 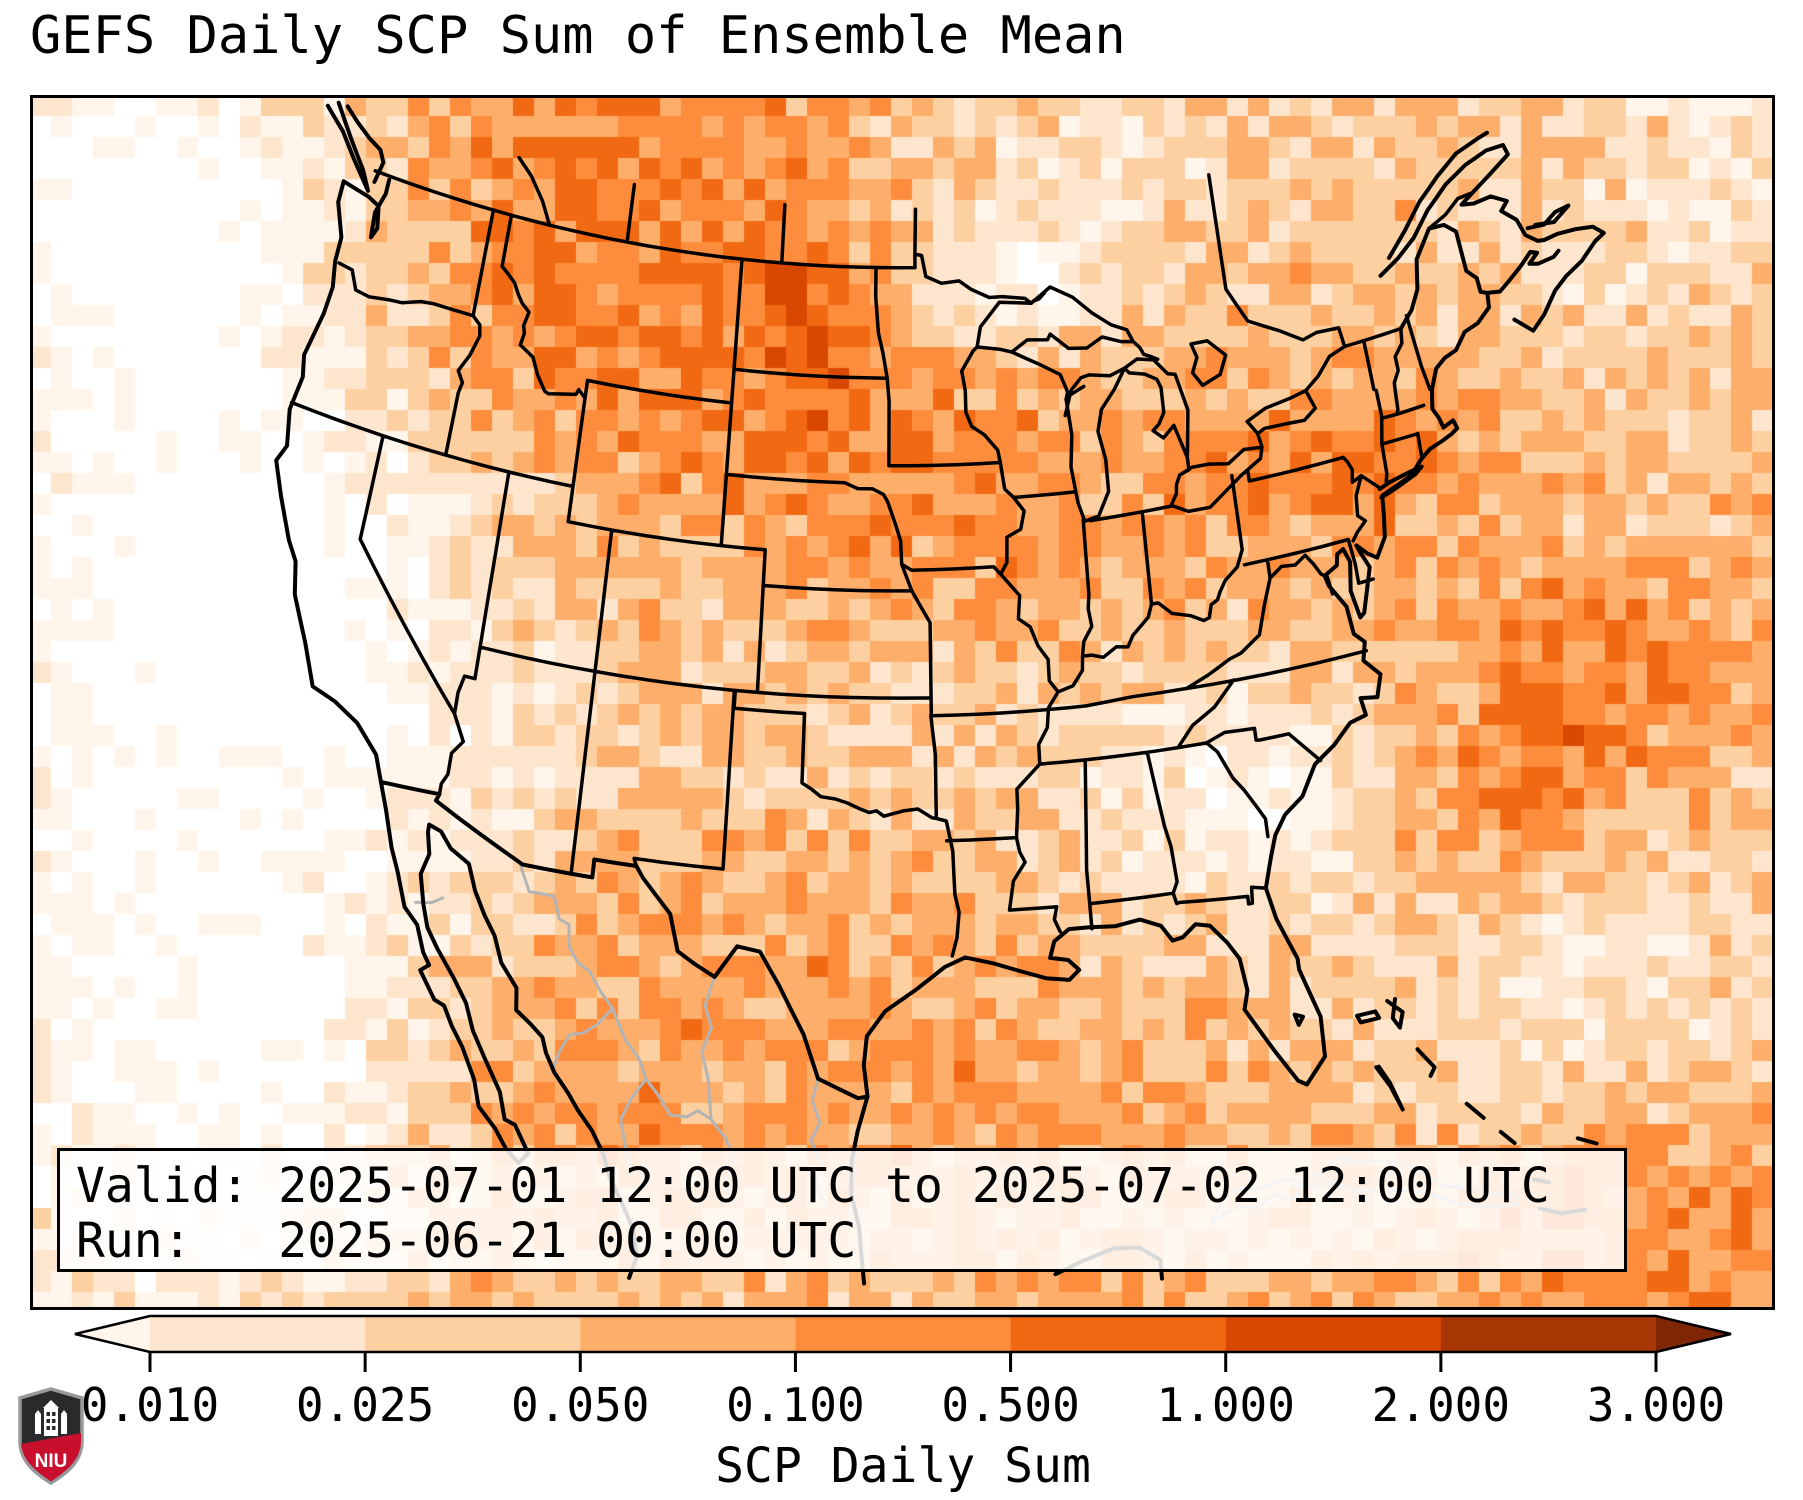 What do you see at coordinates (795, 1405) in the screenshot?
I see `colorbar-tick-label: 0.100` at bounding box center [795, 1405].